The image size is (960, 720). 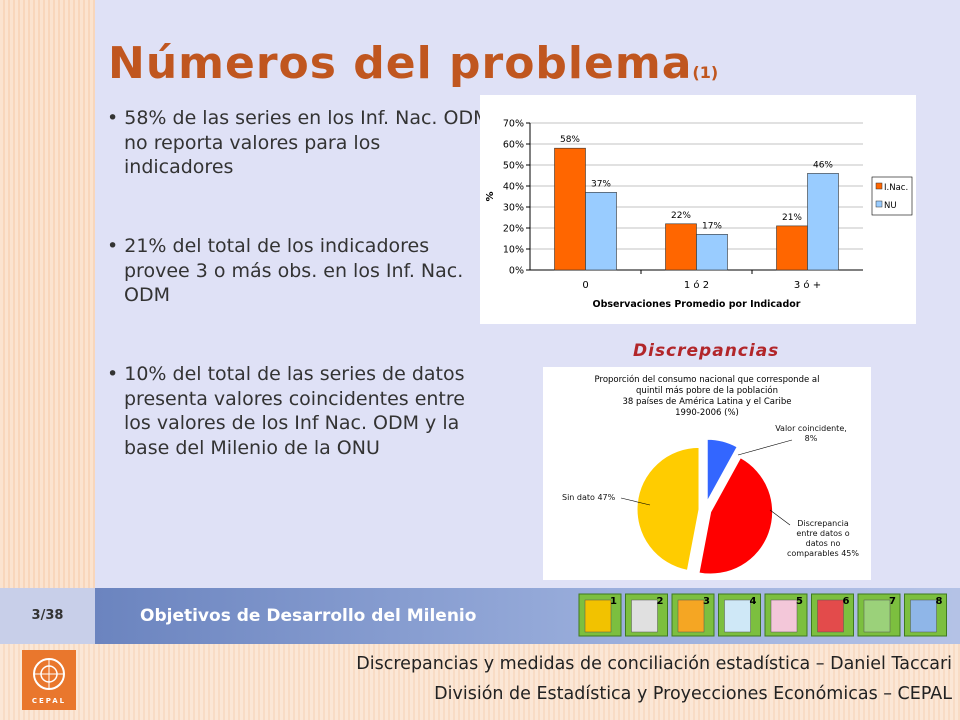 What do you see at coordinates (480, 682) in the screenshot?
I see `footer-bottom` at bounding box center [480, 682].